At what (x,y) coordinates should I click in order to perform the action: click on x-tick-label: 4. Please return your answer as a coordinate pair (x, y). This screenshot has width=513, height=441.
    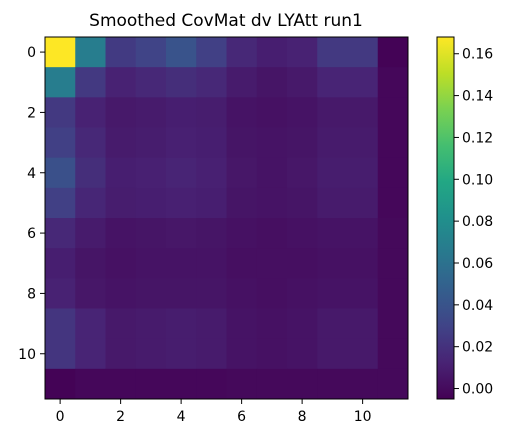
    Looking at the image, I should click on (181, 417).